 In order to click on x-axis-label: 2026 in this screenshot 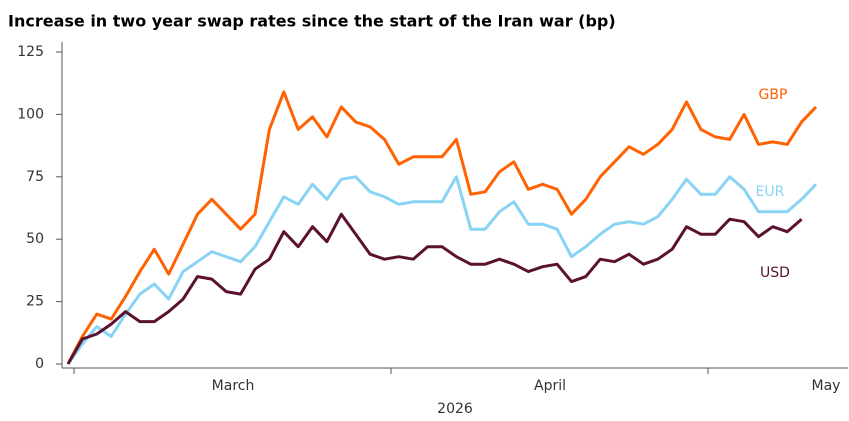, I will do `click(455, 409)`.